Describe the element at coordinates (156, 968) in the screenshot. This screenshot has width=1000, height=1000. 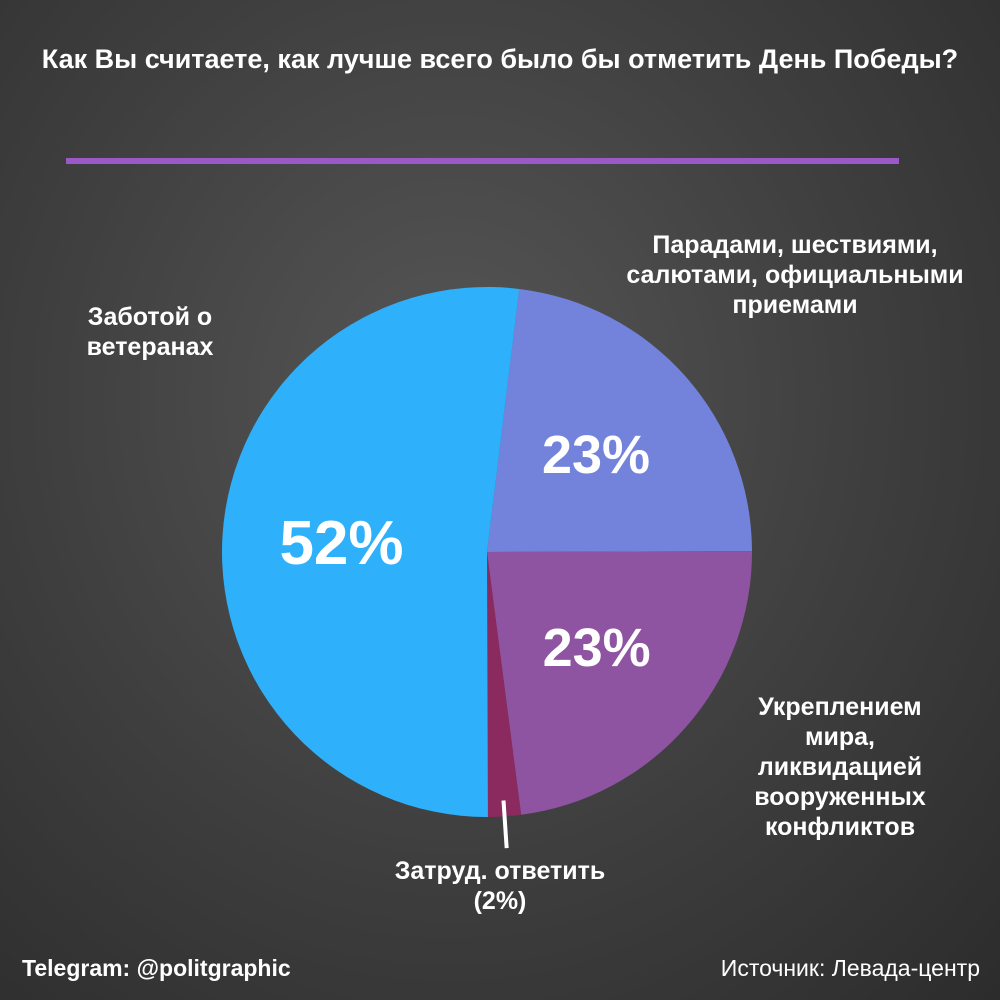
I see `telegram-credit: Telegram: @politgraphic` at that location.